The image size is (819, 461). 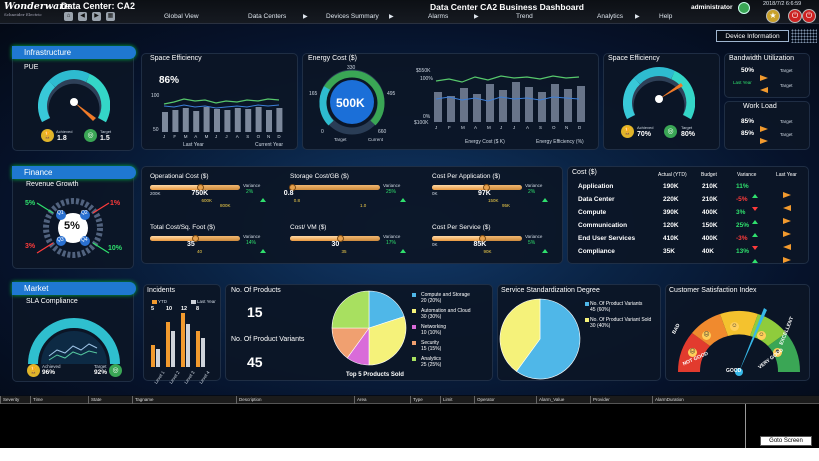 I want to click on space-efficiency-panel, so click(x=219, y=101).